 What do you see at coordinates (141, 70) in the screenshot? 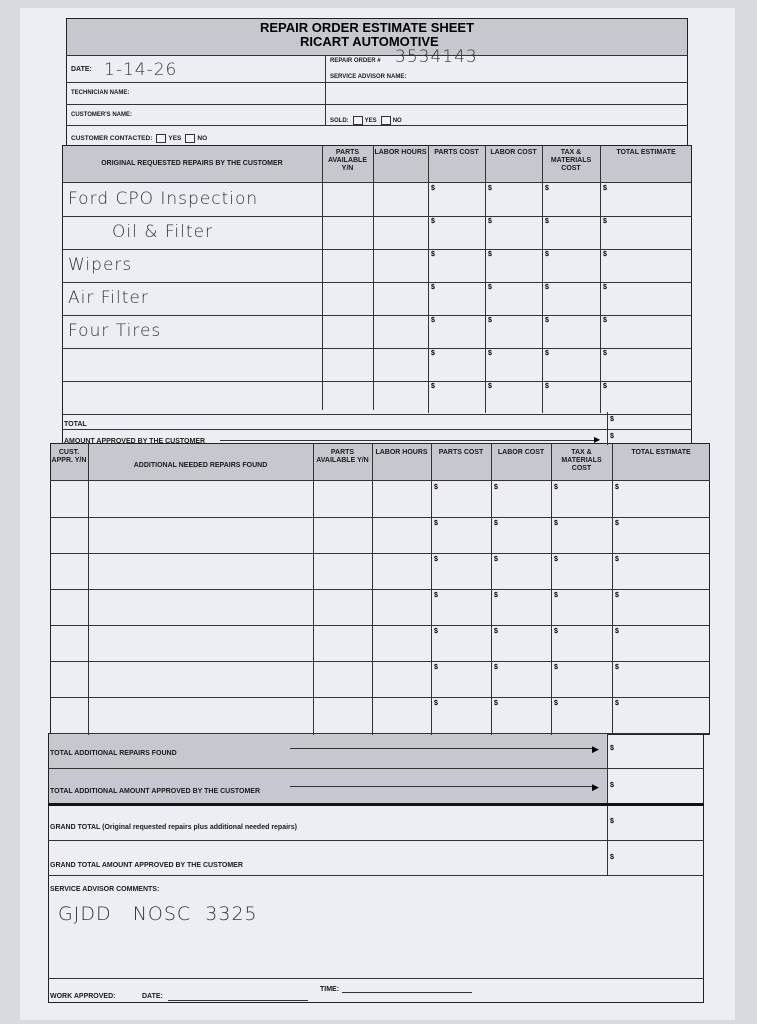
I see `date-value: 1-14-26` at bounding box center [141, 70].